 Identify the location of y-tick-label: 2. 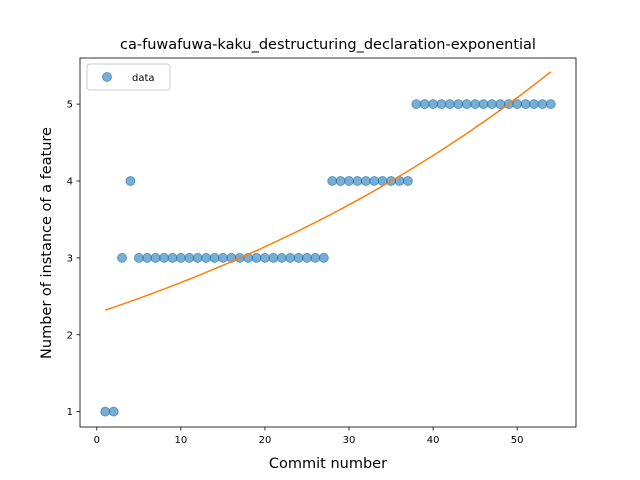
(70, 335).